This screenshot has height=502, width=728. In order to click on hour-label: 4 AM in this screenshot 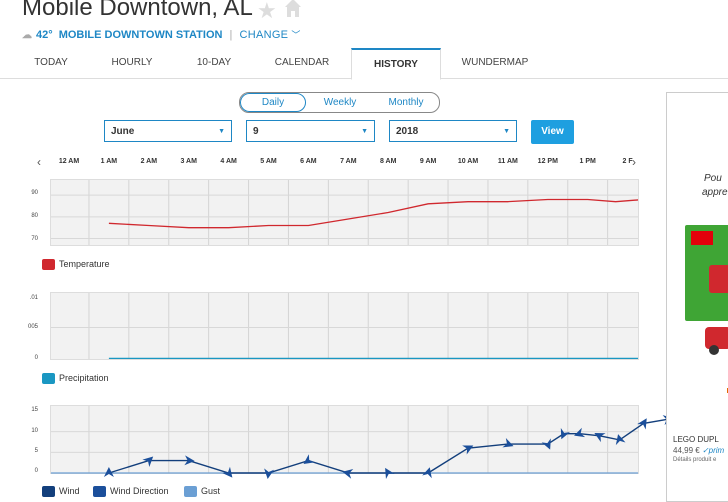, I will do `click(228, 161)`.